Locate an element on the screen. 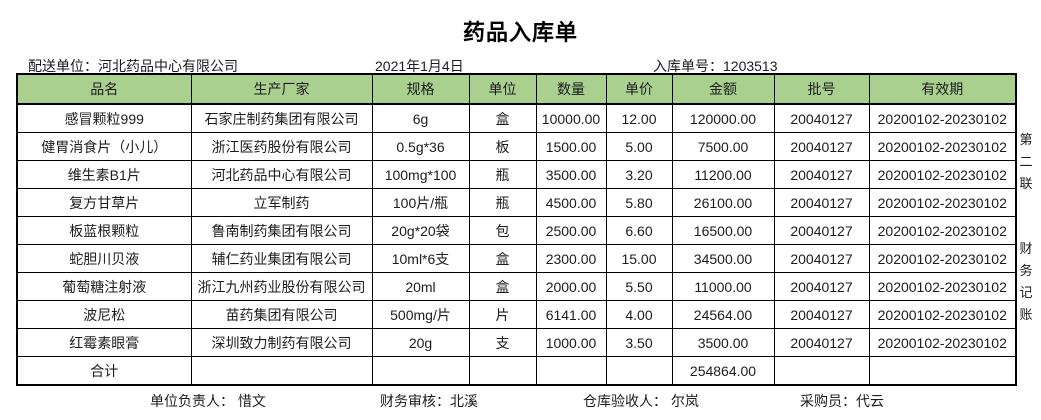 The height and width of the screenshot is (420, 1041). header-row: 品名 生产厂家 规格 单位 数量 单价 金额 批号 有效期 is located at coordinates (516, 89).